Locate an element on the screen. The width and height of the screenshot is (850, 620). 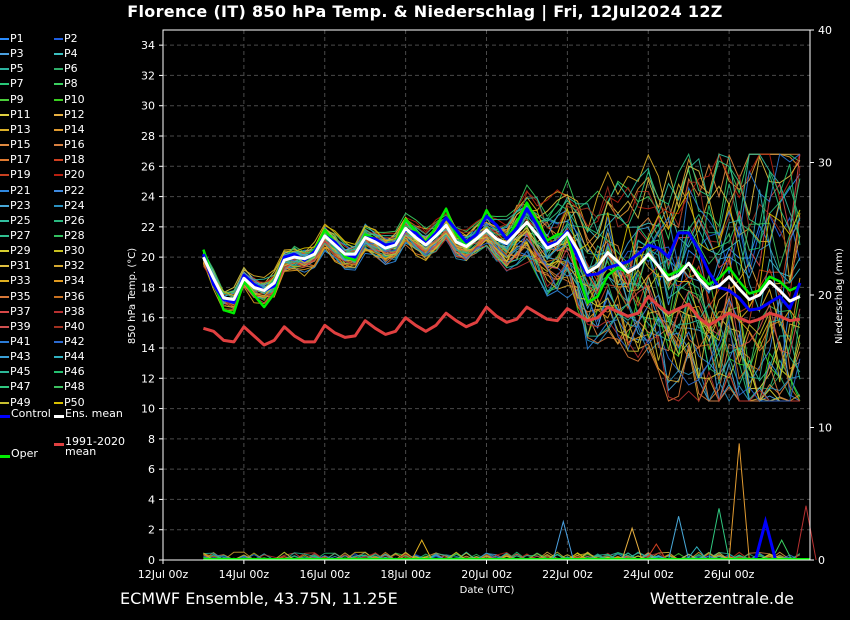
legend-item-p40: P40 is located at coordinates (69, 326).